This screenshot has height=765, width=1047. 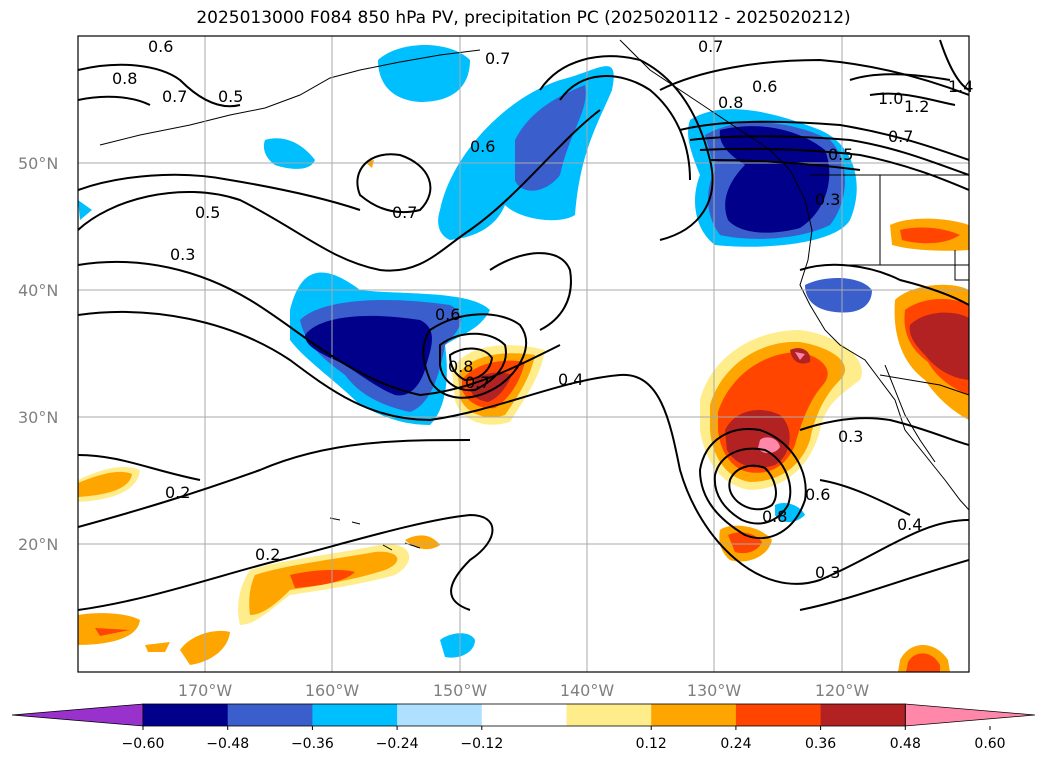 What do you see at coordinates (460, 690) in the screenshot?
I see `lon-tick-label: 150°W` at bounding box center [460, 690].